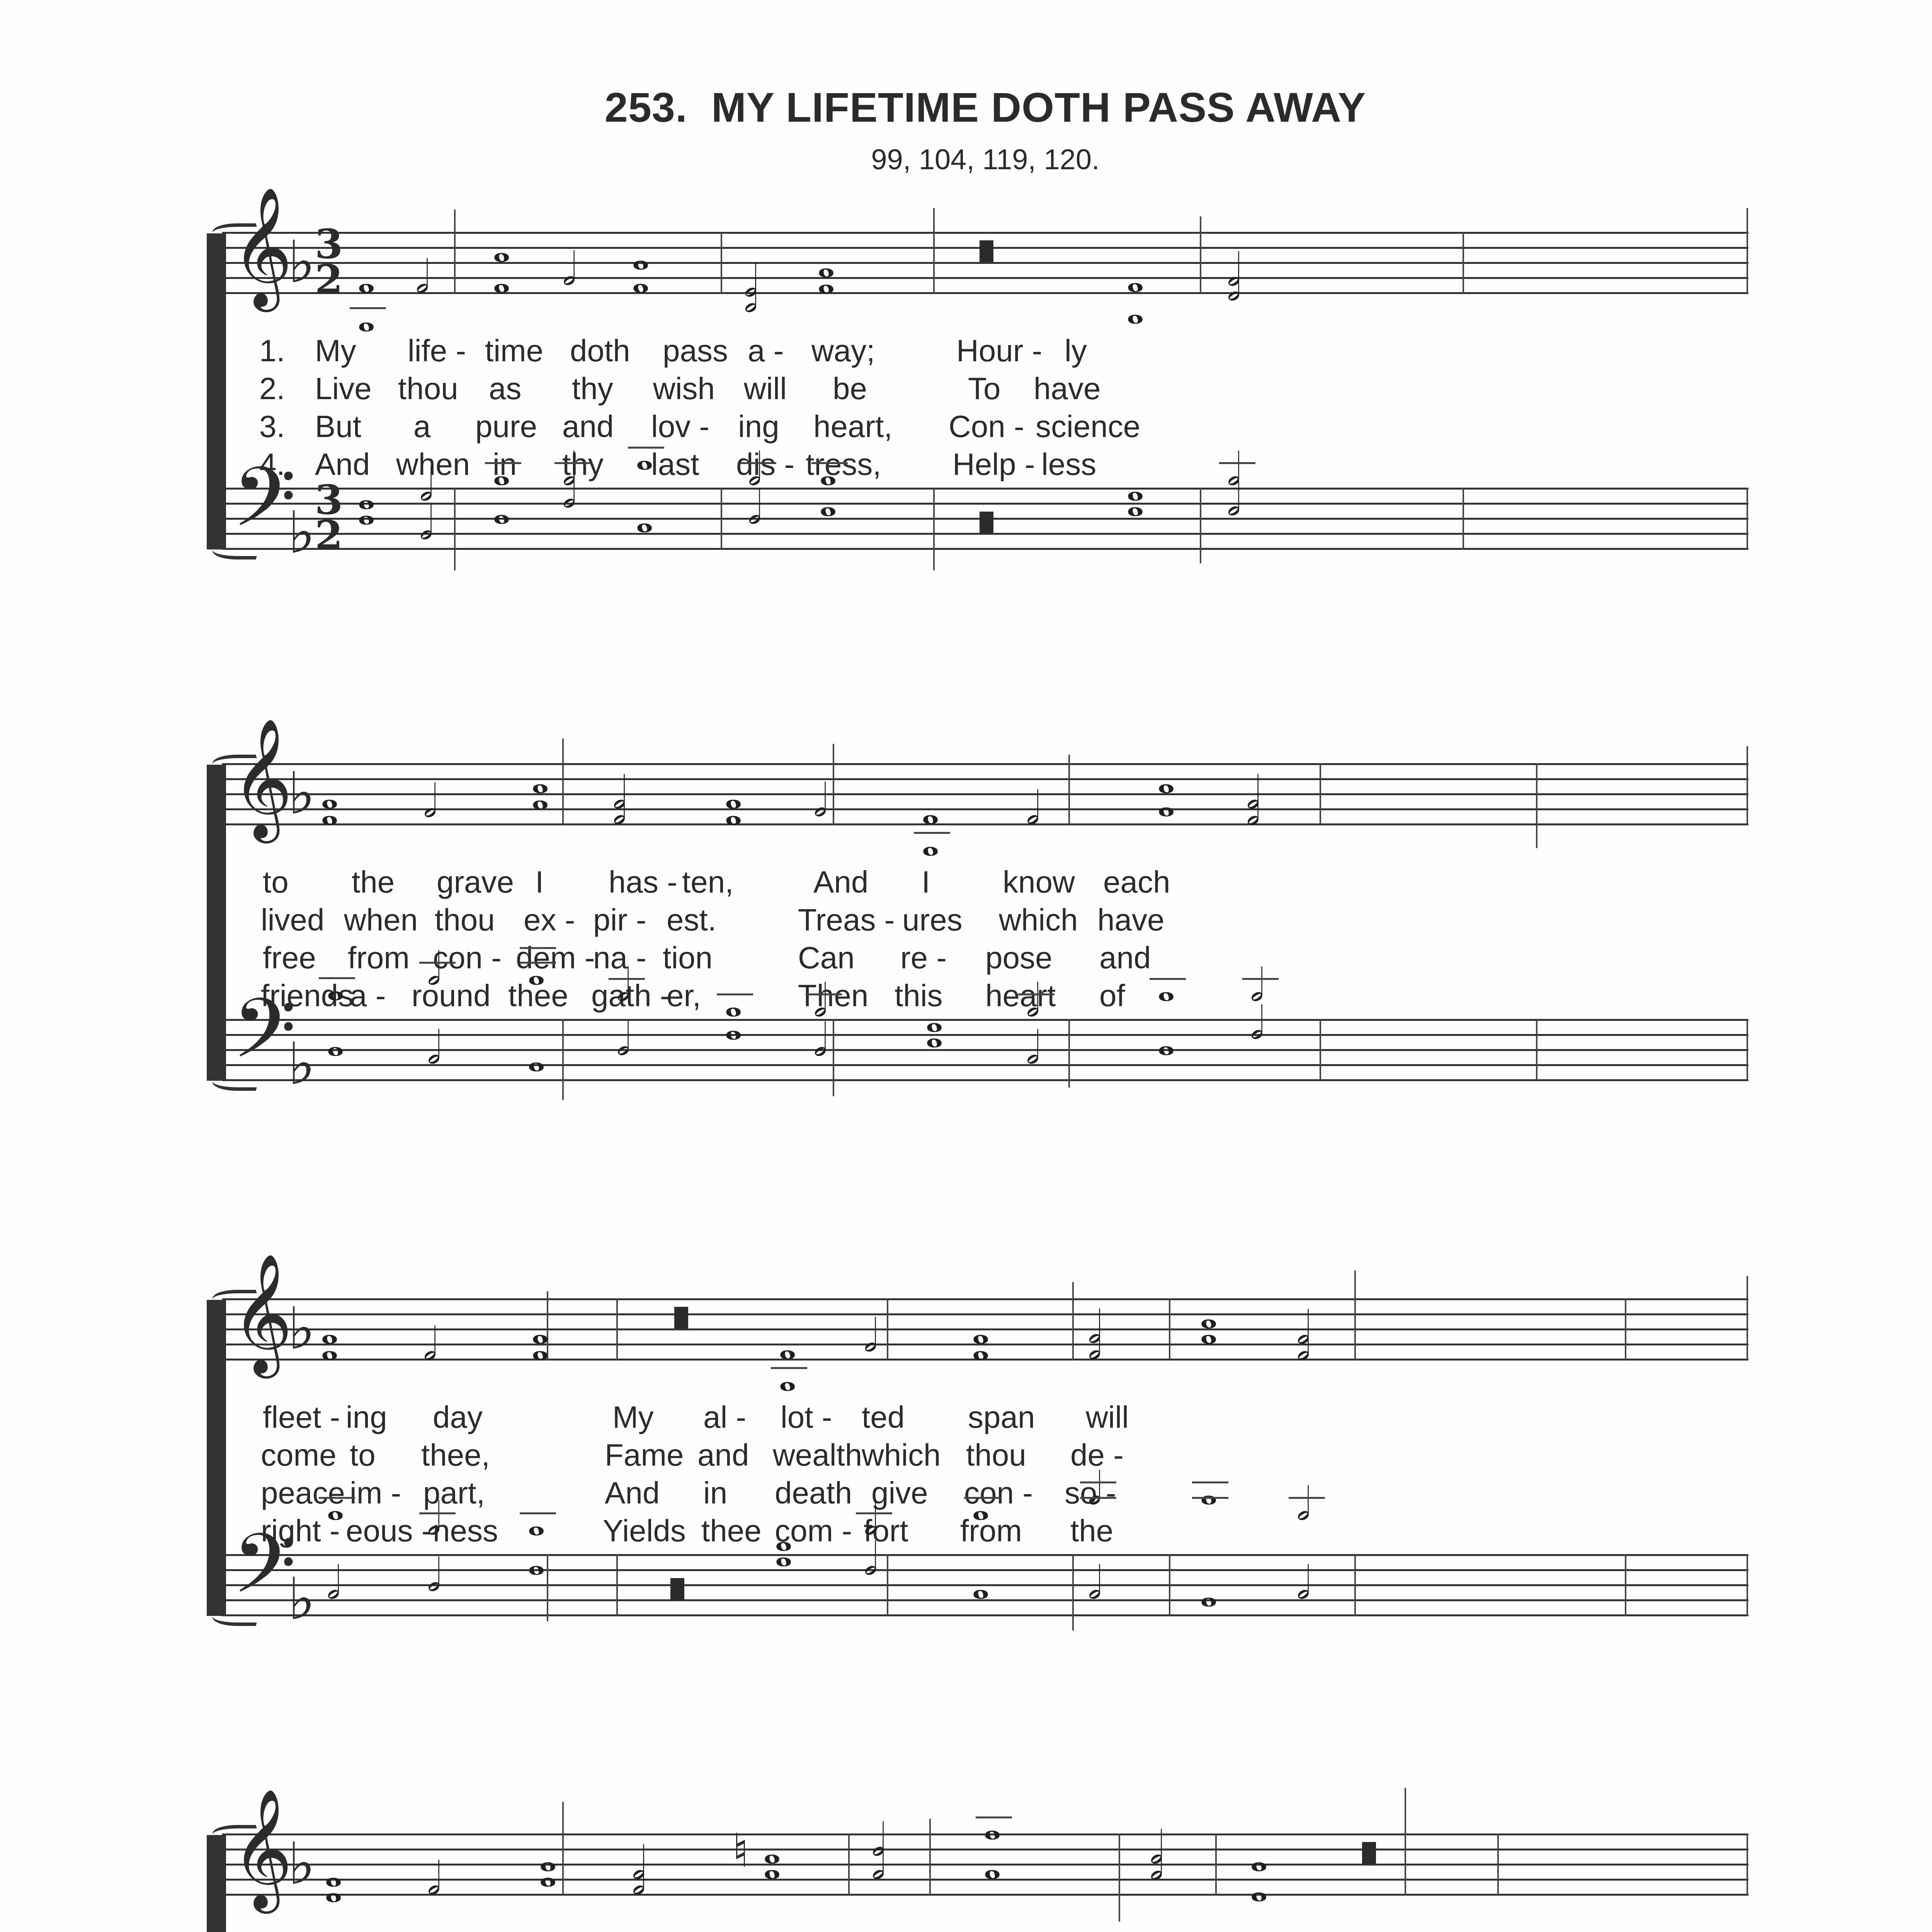 The height and width of the screenshot is (1932, 1932). What do you see at coordinates (293, 920) in the screenshot?
I see `lyric-syllable: lived` at bounding box center [293, 920].